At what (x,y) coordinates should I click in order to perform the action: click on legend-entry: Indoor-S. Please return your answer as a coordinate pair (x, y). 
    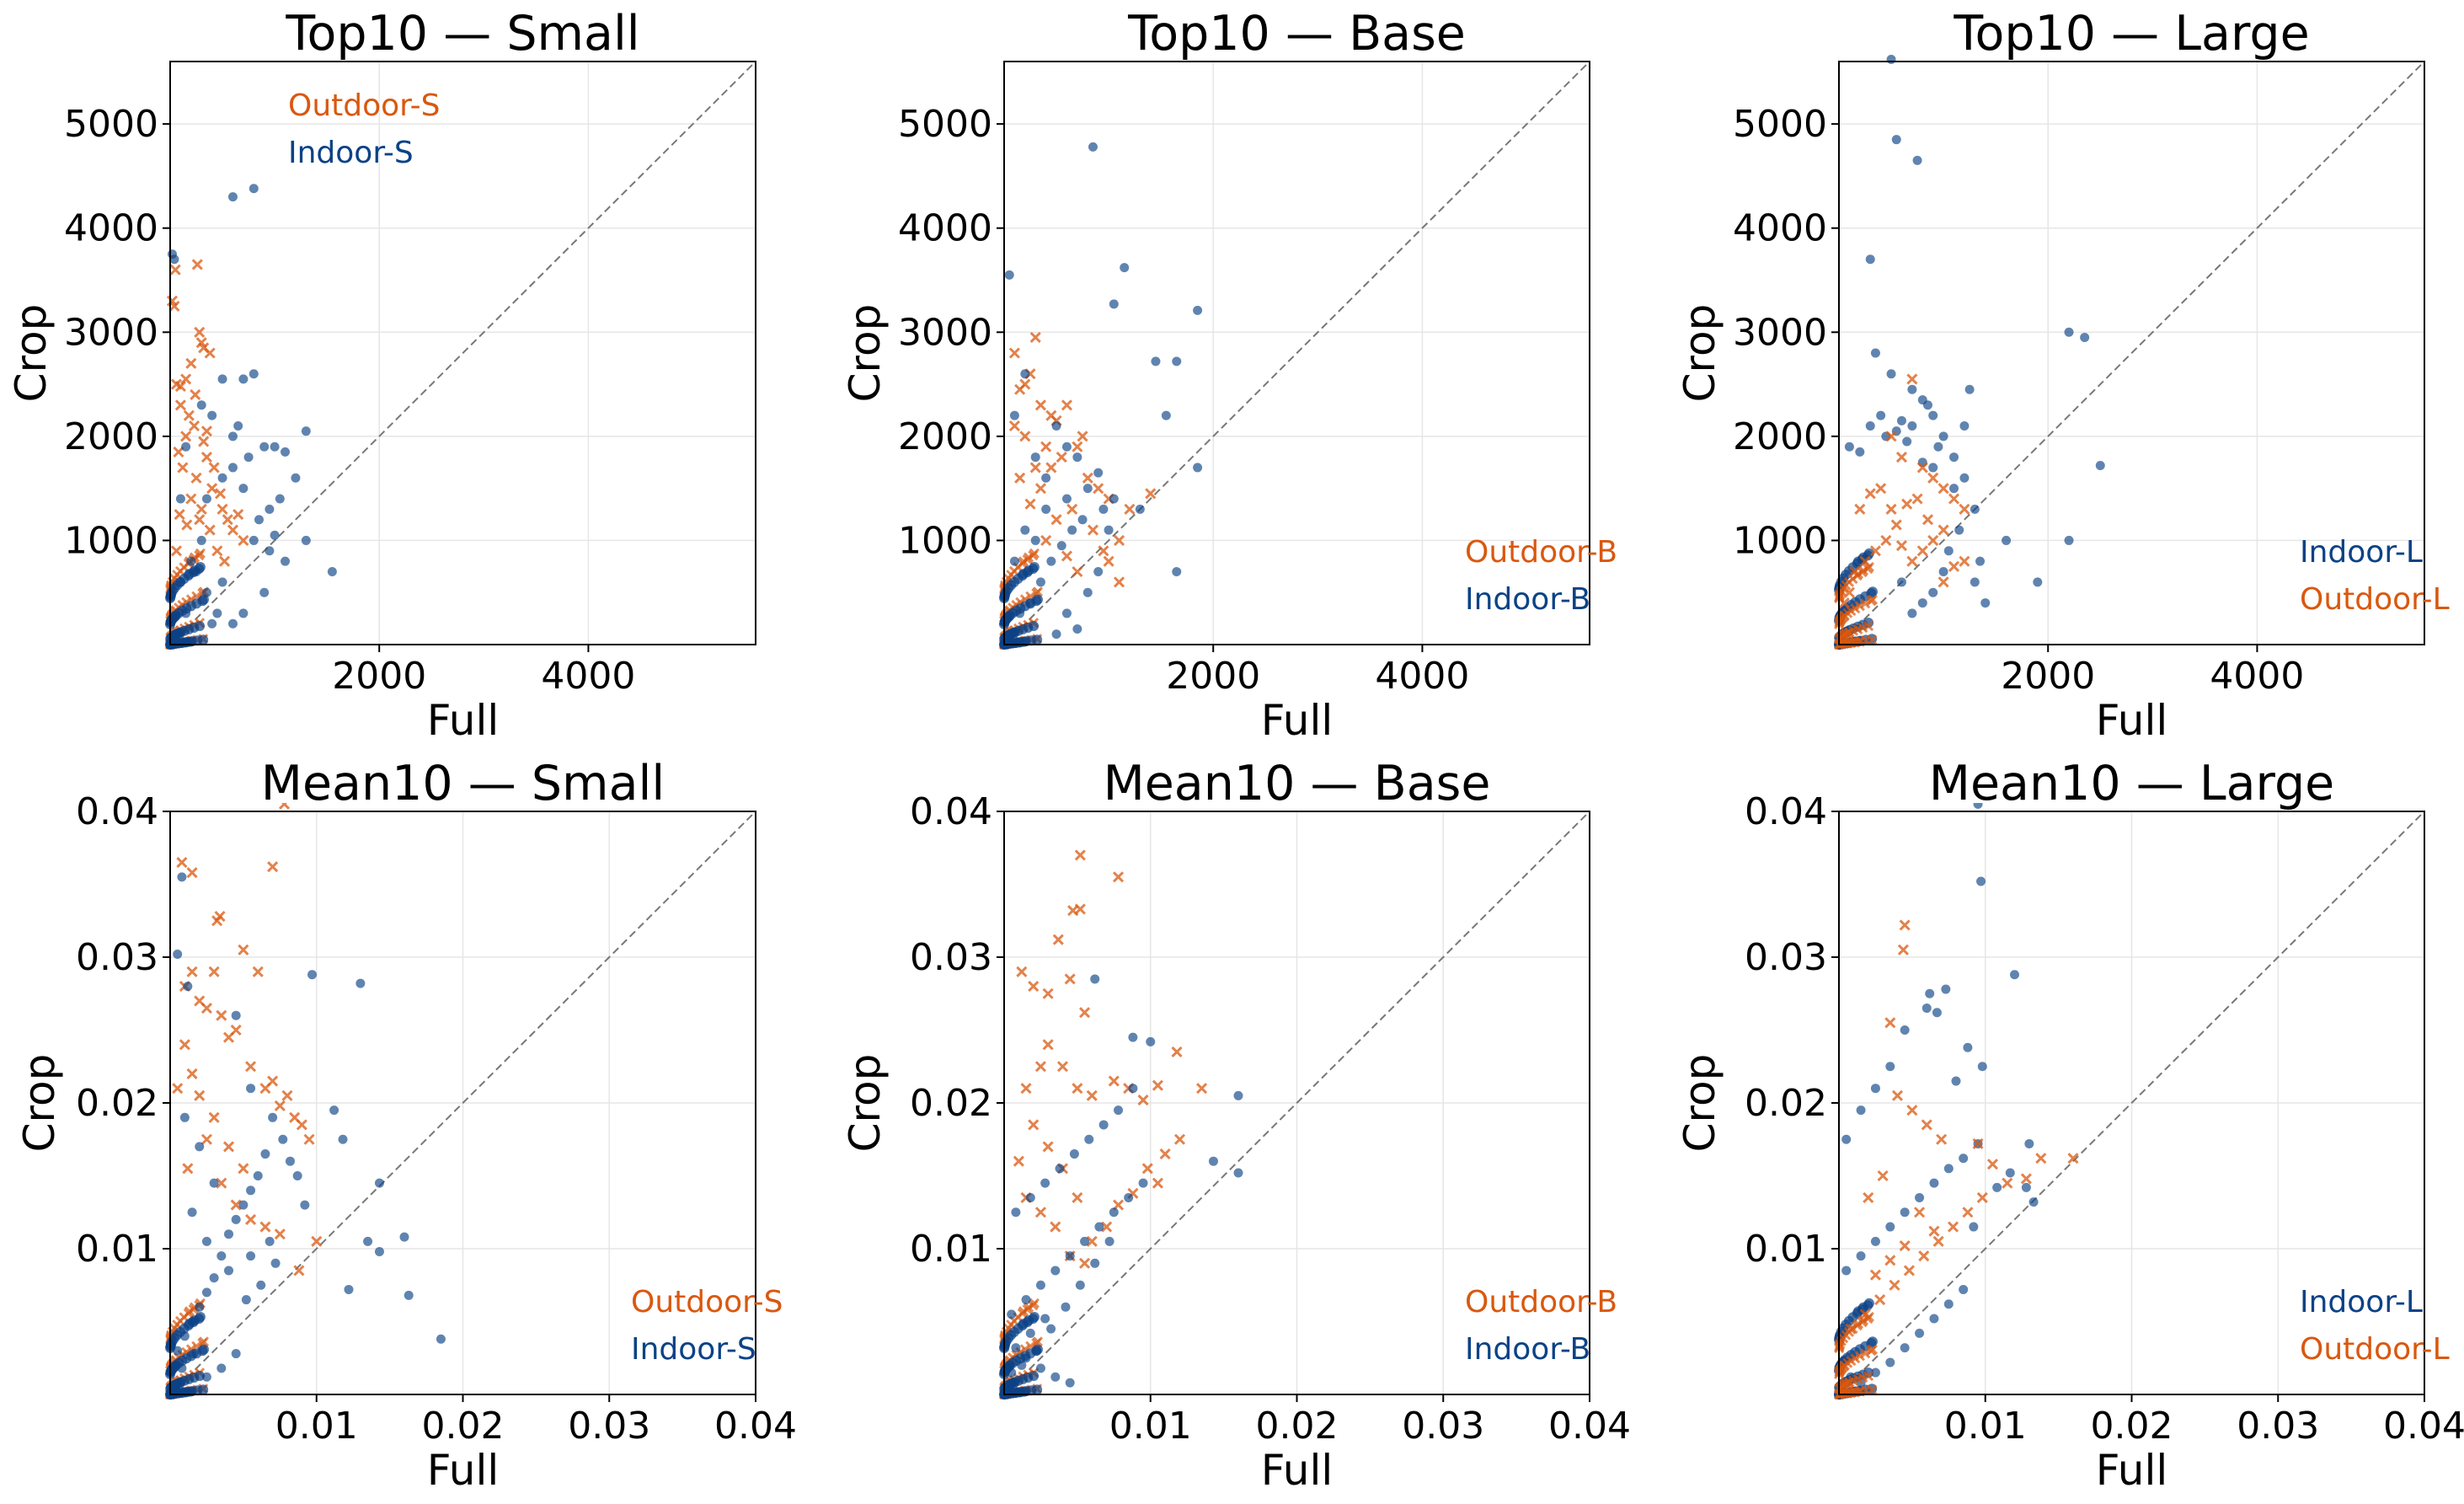
    Looking at the image, I should click on (694, 1349).